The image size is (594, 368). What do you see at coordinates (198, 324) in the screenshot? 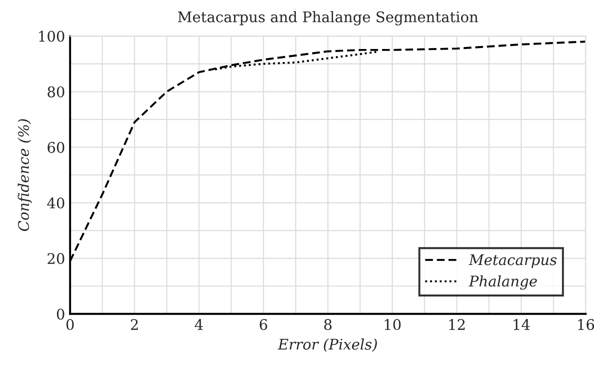
I see `x-tick-label: 4` at bounding box center [198, 324].